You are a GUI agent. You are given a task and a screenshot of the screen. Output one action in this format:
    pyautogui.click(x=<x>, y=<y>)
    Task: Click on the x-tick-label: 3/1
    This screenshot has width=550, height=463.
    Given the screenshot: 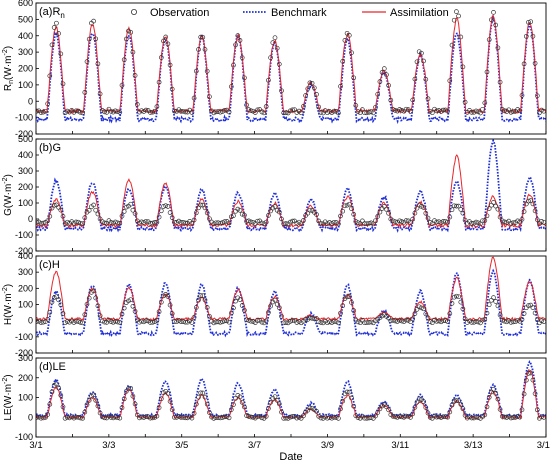 What is the action you would take?
    pyautogui.click(x=35, y=445)
    